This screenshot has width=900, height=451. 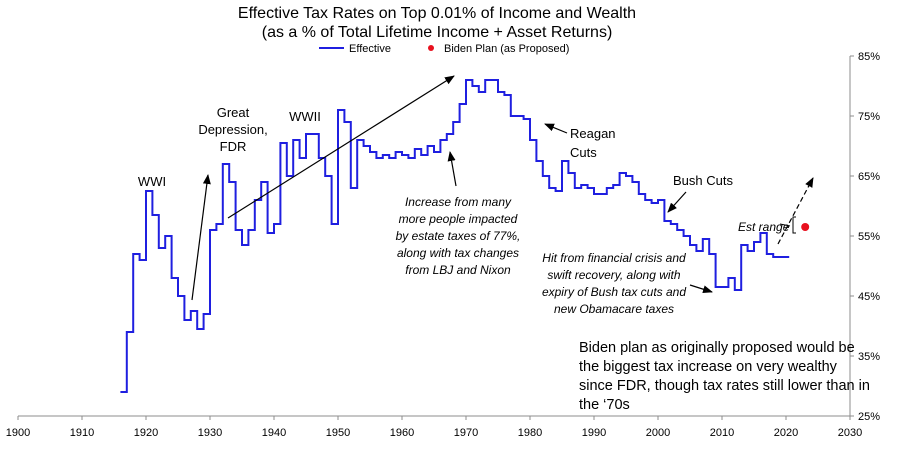 What do you see at coordinates (210, 433) in the screenshot?
I see `x-tick-label: 1930` at bounding box center [210, 433].